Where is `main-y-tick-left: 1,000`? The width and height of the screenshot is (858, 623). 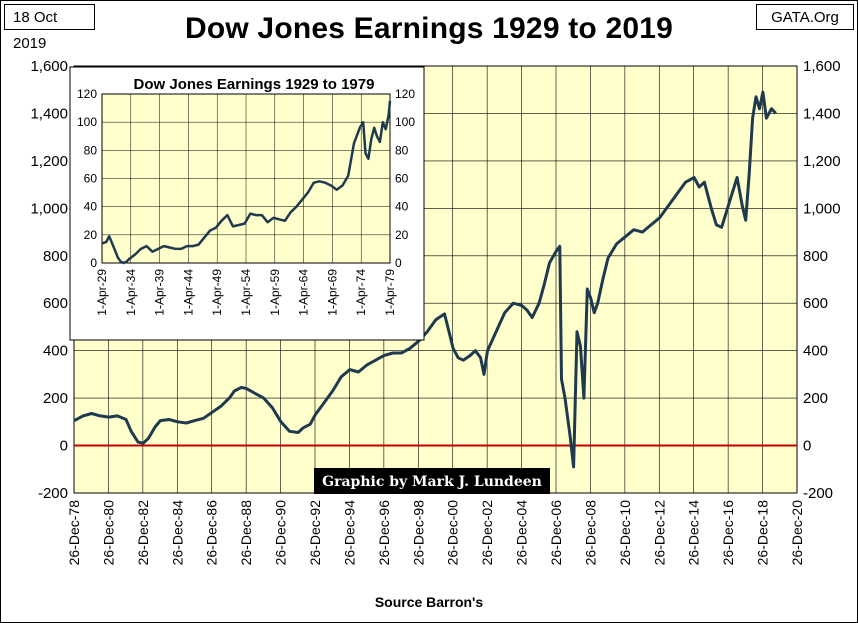 main-y-tick-left: 1,000 is located at coordinates (49, 208).